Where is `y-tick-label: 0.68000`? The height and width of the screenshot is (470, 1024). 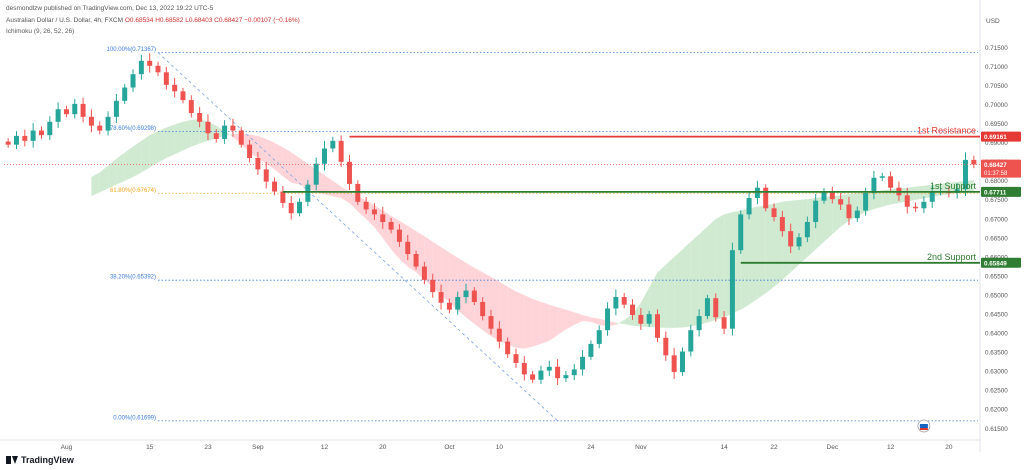 y-tick-label: 0.68000 is located at coordinates (996, 181).